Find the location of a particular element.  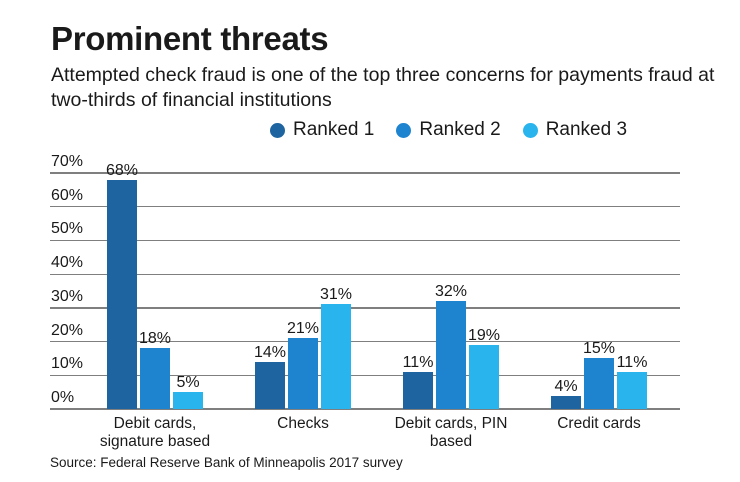

x-category-label: Debit cards, signature based is located at coordinates (155, 432).